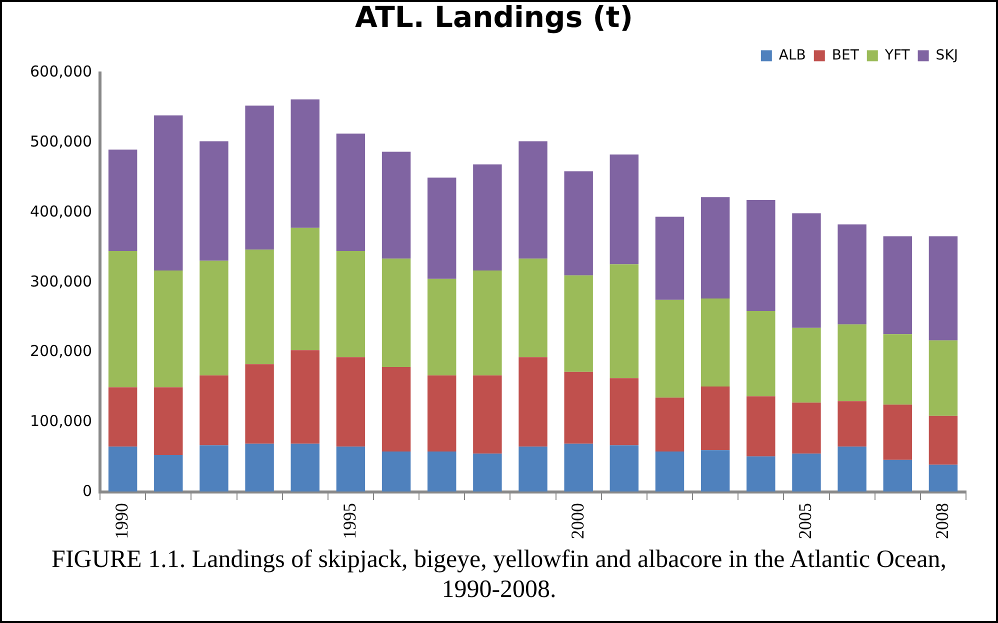 This screenshot has height=623, width=998. What do you see at coordinates (792, 55) in the screenshot?
I see `legend-label: ALB` at bounding box center [792, 55].